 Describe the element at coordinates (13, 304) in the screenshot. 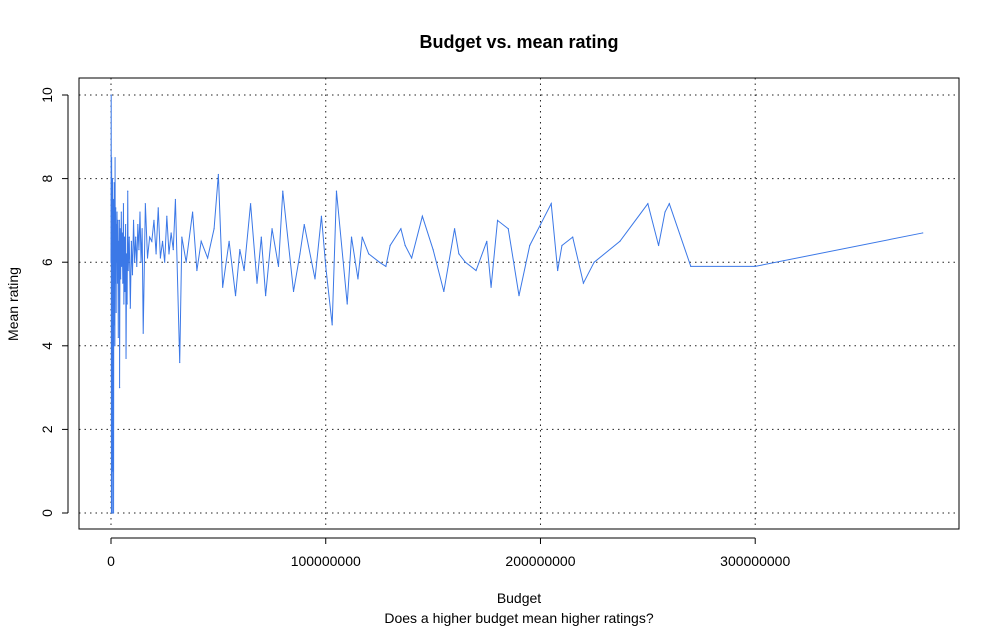

I see `y-axis-label: Mean rating` at that location.